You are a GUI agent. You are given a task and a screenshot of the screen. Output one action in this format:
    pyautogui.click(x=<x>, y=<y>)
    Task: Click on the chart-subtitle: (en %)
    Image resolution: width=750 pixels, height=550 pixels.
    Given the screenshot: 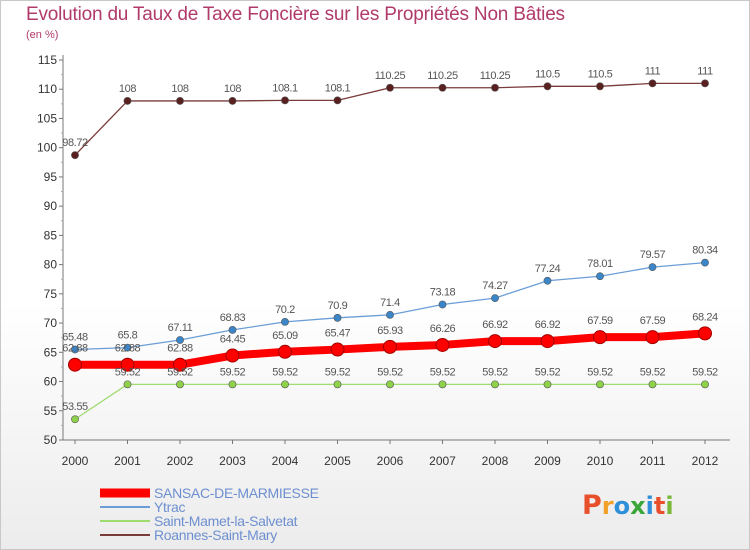 What is the action you would take?
    pyautogui.click(x=42, y=35)
    